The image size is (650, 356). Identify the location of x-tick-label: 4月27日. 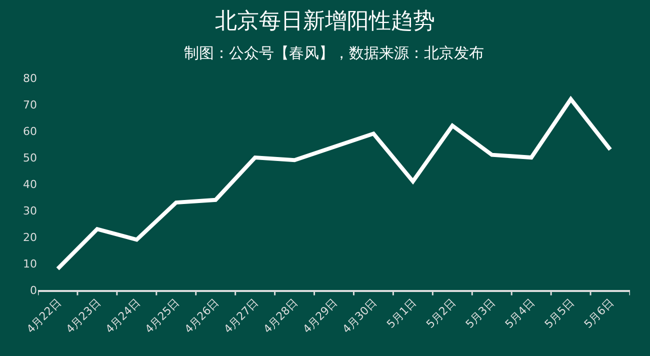
(241, 316).